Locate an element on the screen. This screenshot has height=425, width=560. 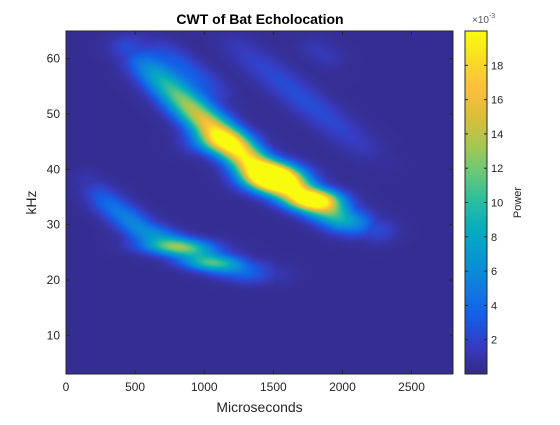
x-tick-label: 0 is located at coordinates (66, 387).